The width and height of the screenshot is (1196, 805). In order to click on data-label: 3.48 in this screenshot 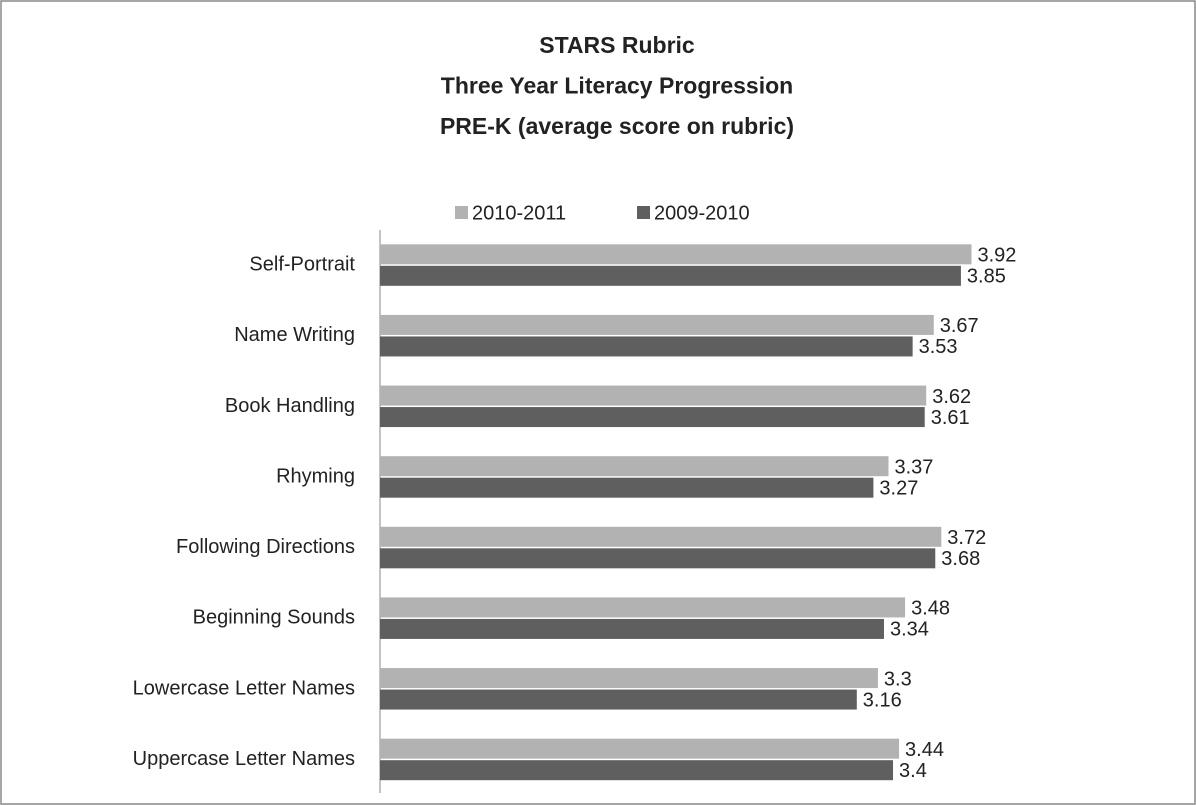, I will do `click(930, 609)`.